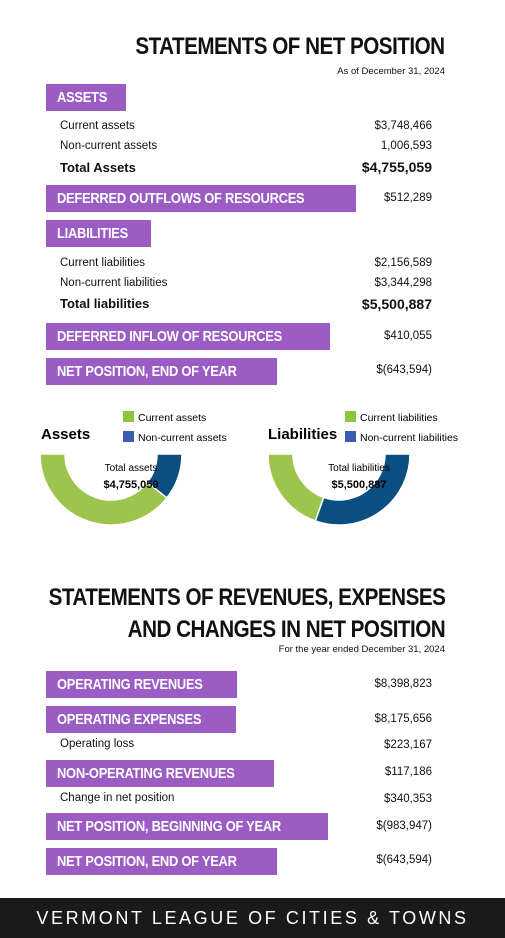 Image resolution: width=505 pixels, height=938 pixels. What do you see at coordinates (128, 416) in the screenshot?
I see `legend-swatch-current-assets` at bounding box center [128, 416].